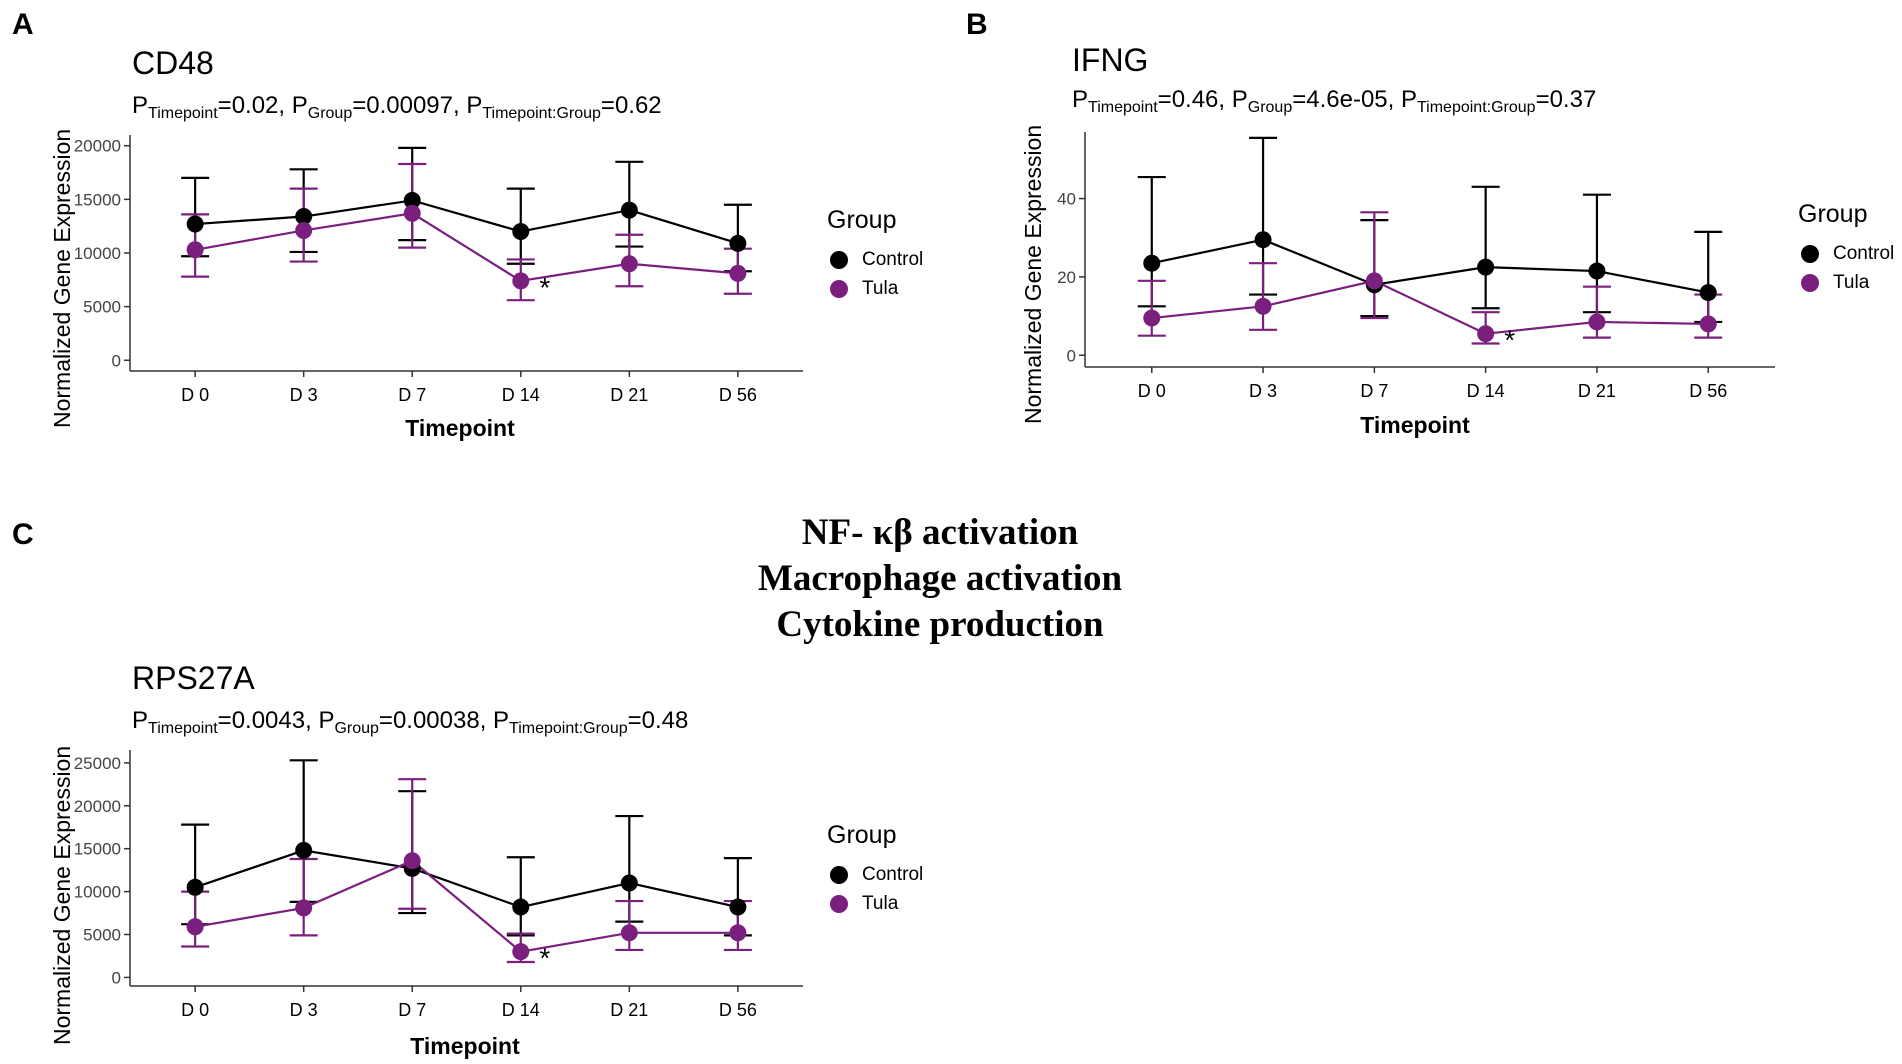 This screenshot has width=1902, height=1064. What do you see at coordinates (173, 63) in the screenshot?
I see `chart-title: CD48` at bounding box center [173, 63].